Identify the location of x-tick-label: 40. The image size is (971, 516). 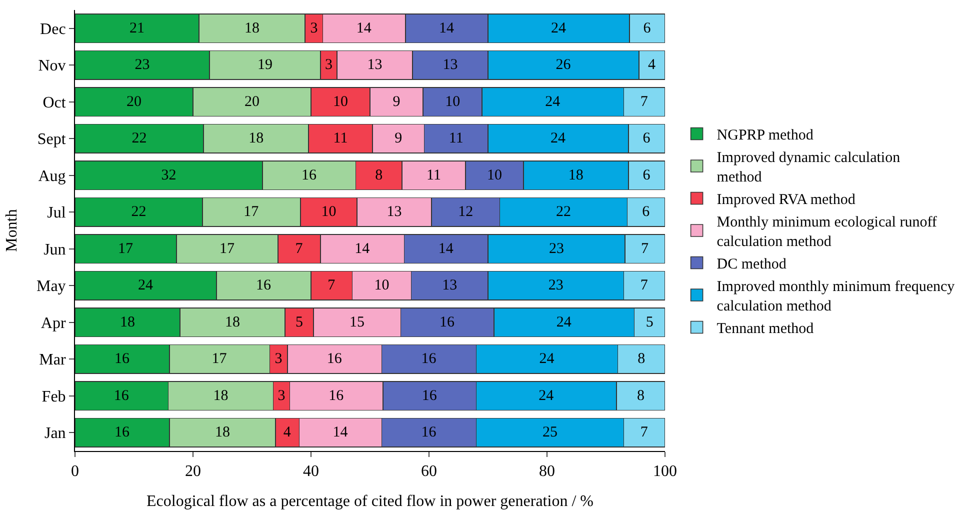
(311, 471).